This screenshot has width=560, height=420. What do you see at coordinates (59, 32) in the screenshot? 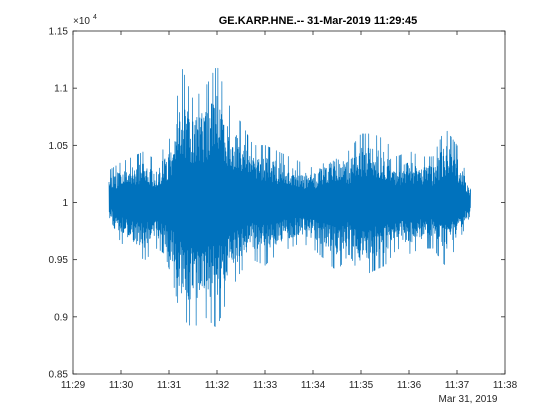
I see `y-tick-label: 1.15` at bounding box center [59, 32].